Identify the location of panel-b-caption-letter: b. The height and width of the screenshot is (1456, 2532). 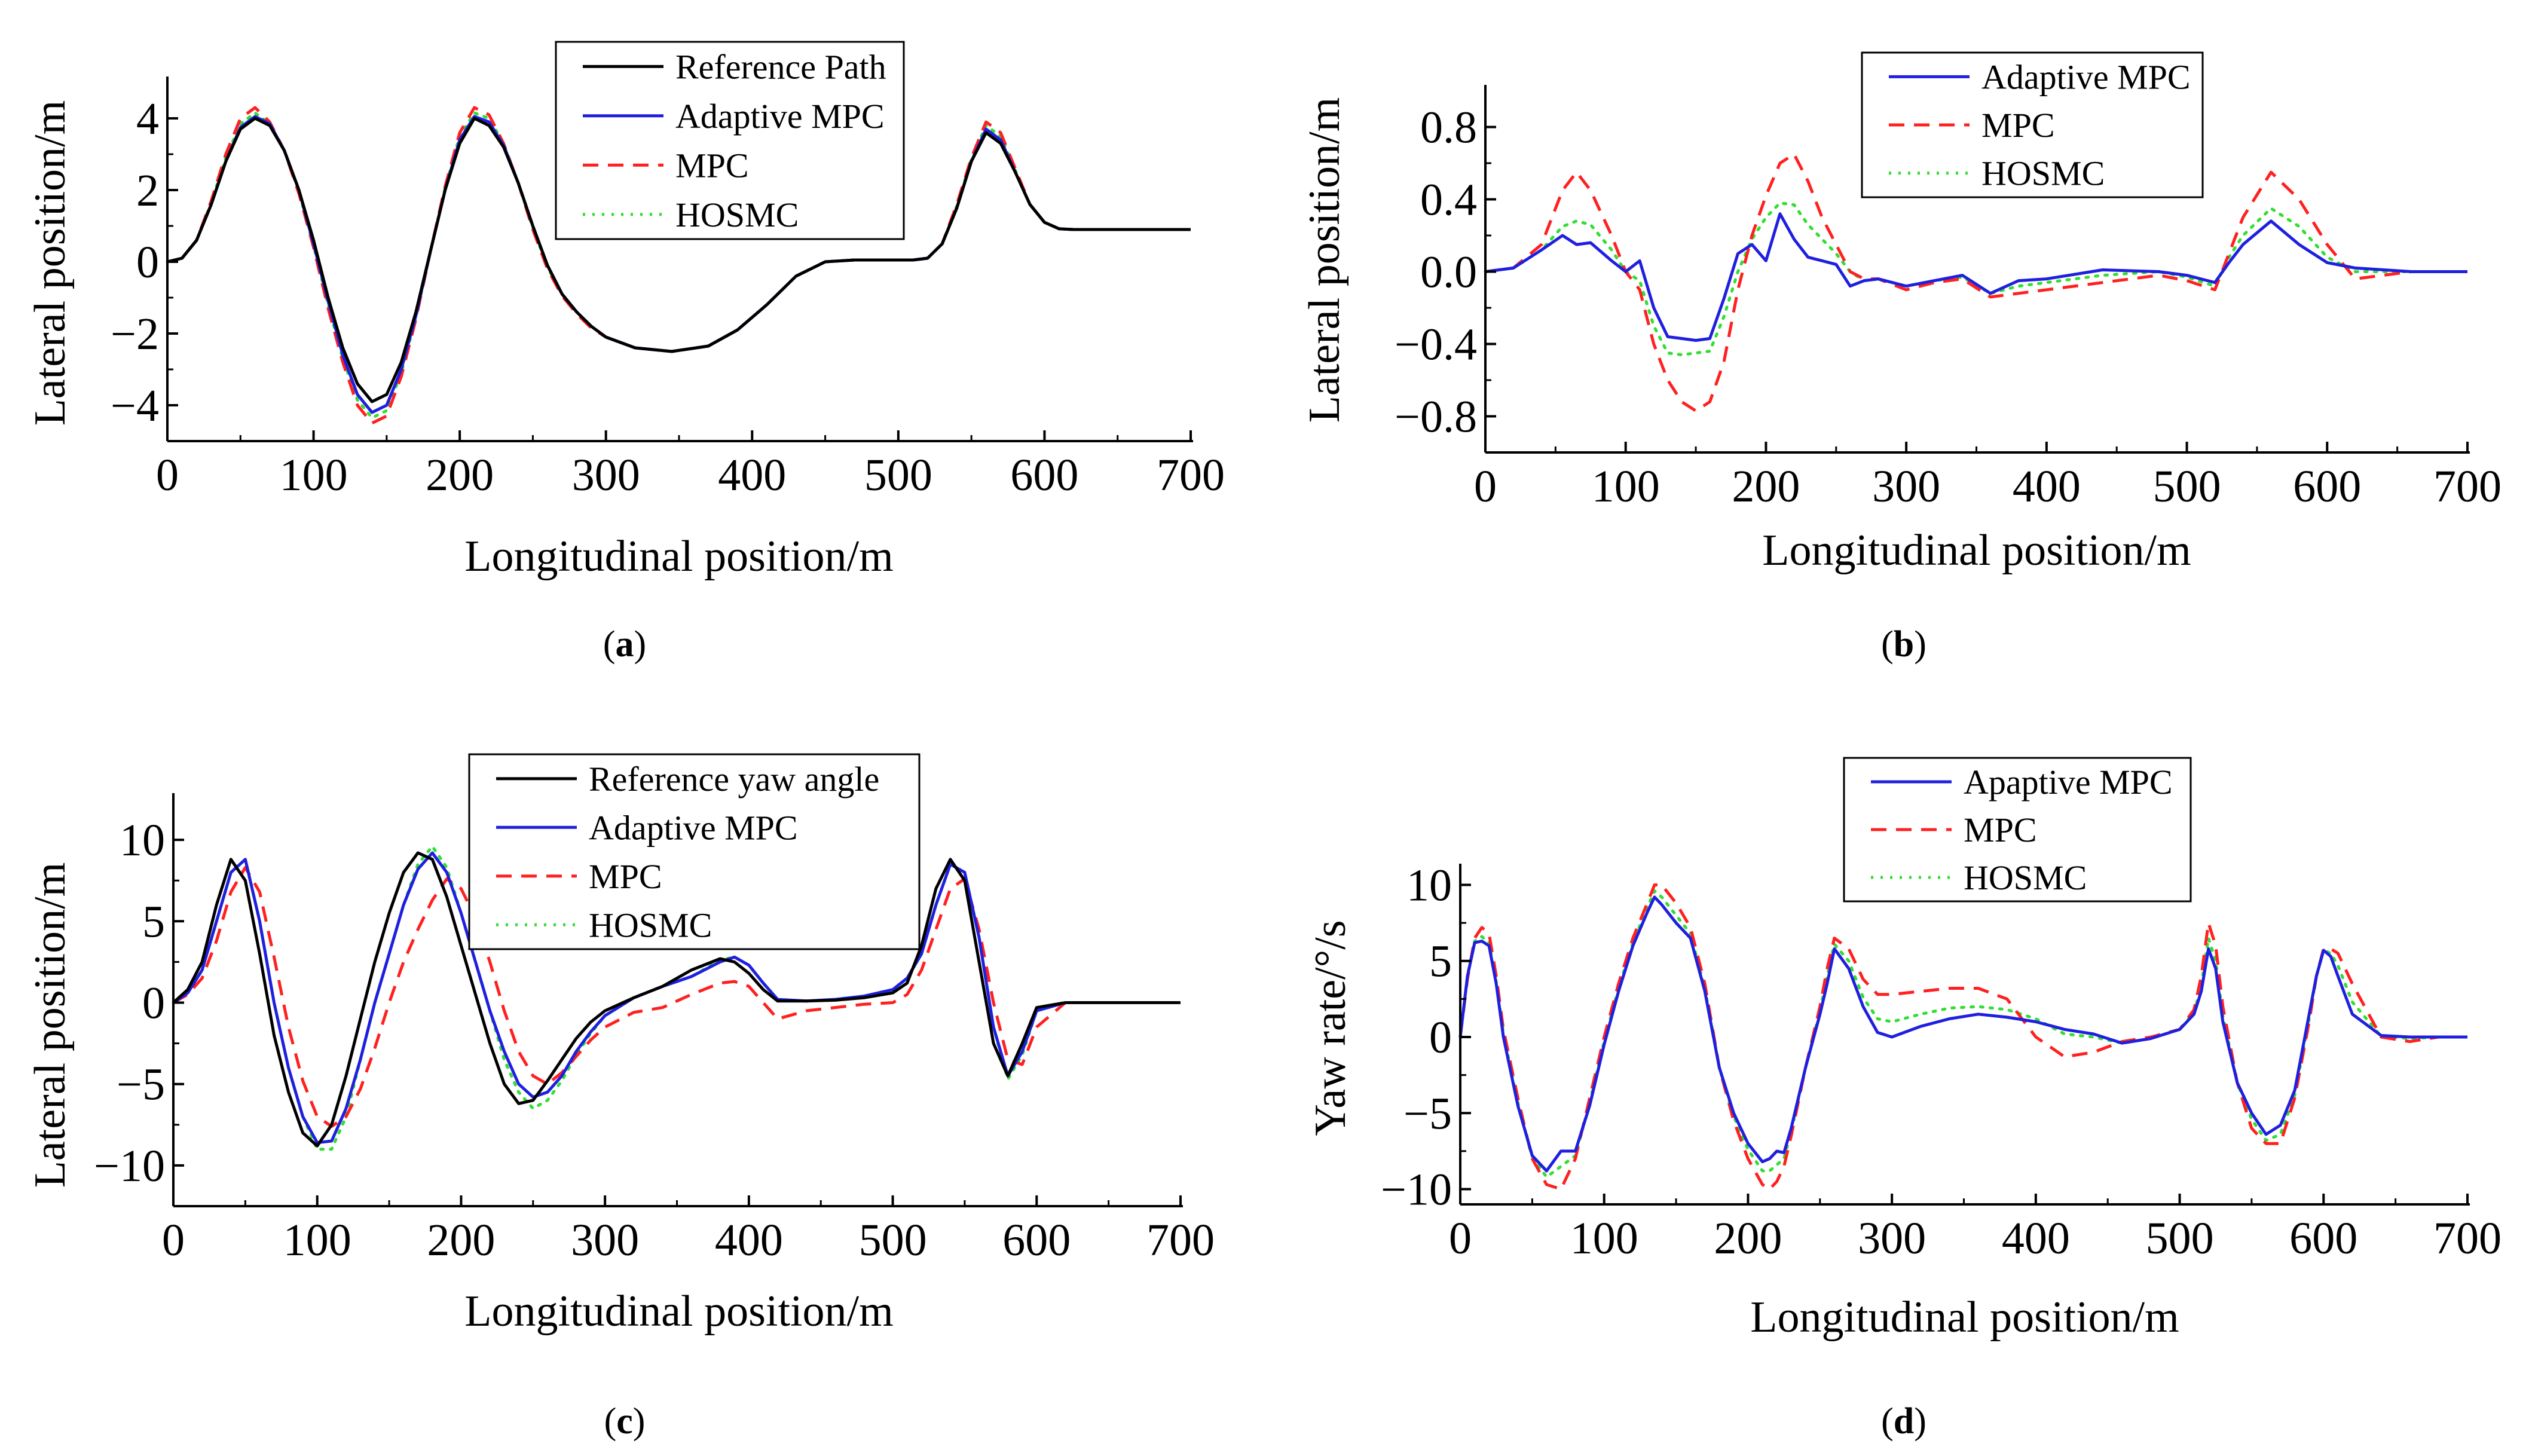
(1904, 644).